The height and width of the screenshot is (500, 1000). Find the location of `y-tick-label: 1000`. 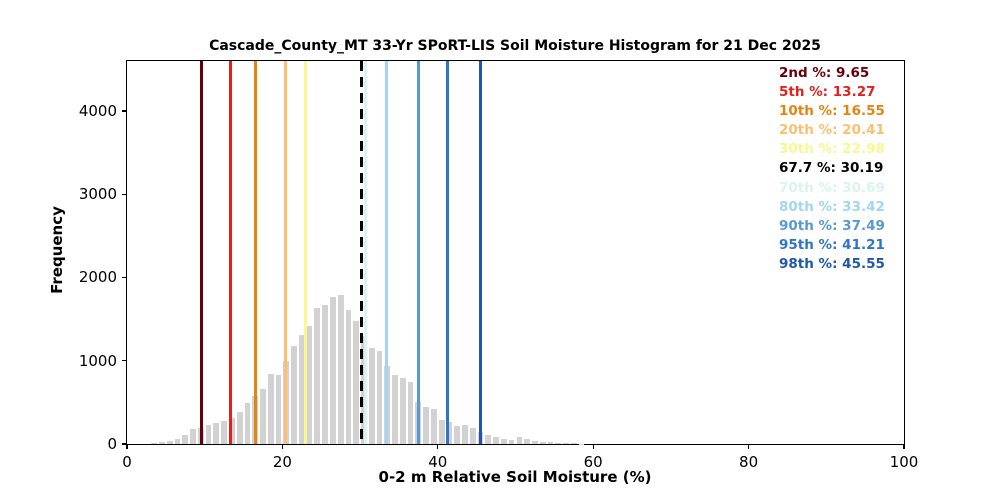

y-tick-label: 1000 is located at coordinates (97, 360).